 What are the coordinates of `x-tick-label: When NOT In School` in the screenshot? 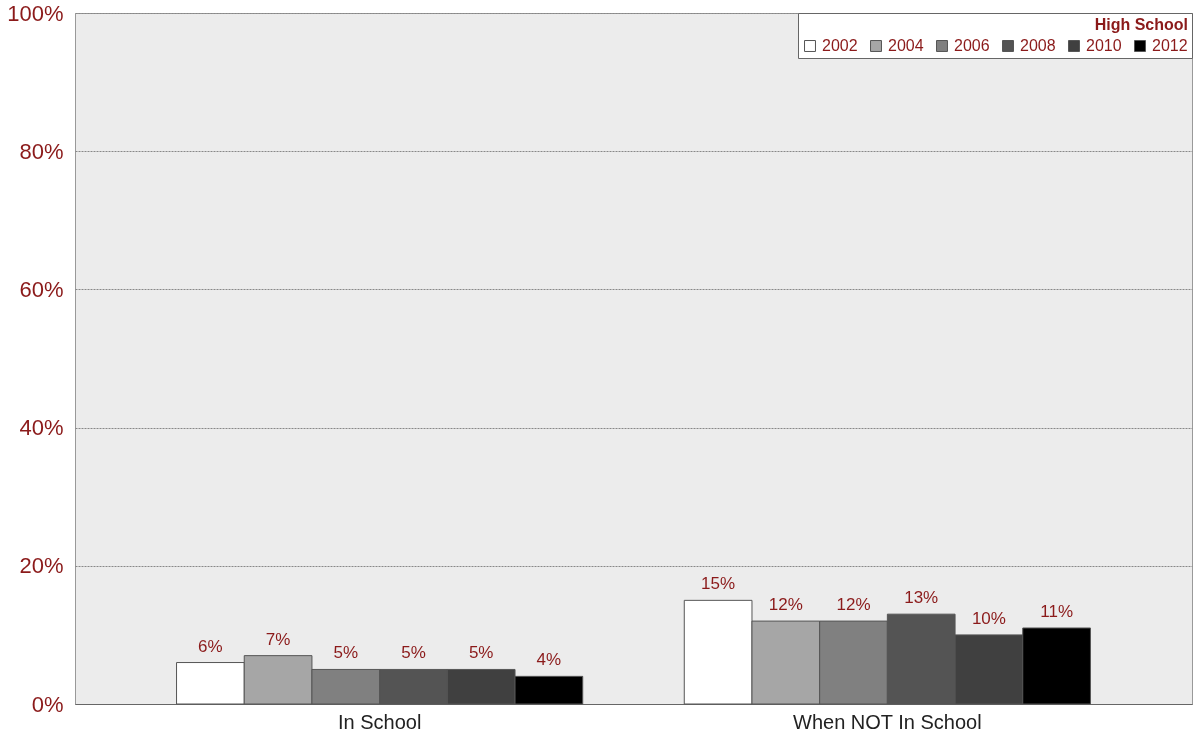 It's located at (887, 721).